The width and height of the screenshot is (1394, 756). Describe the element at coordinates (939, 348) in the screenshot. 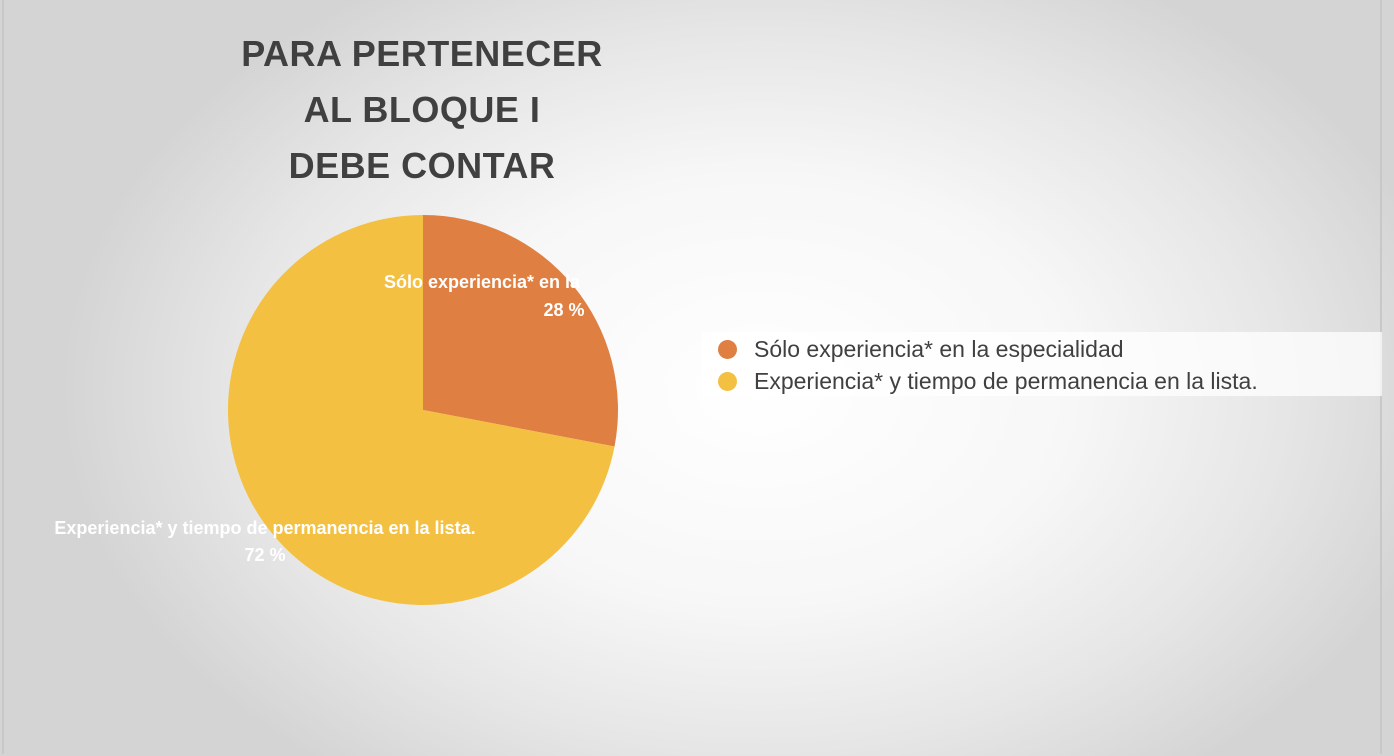

I see `legend-label: Sólo experiencia* en la especialidad` at that location.